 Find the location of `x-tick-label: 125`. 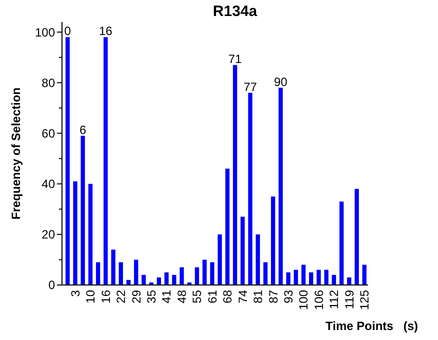

x-tick-label: 125 is located at coordinates (365, 300).